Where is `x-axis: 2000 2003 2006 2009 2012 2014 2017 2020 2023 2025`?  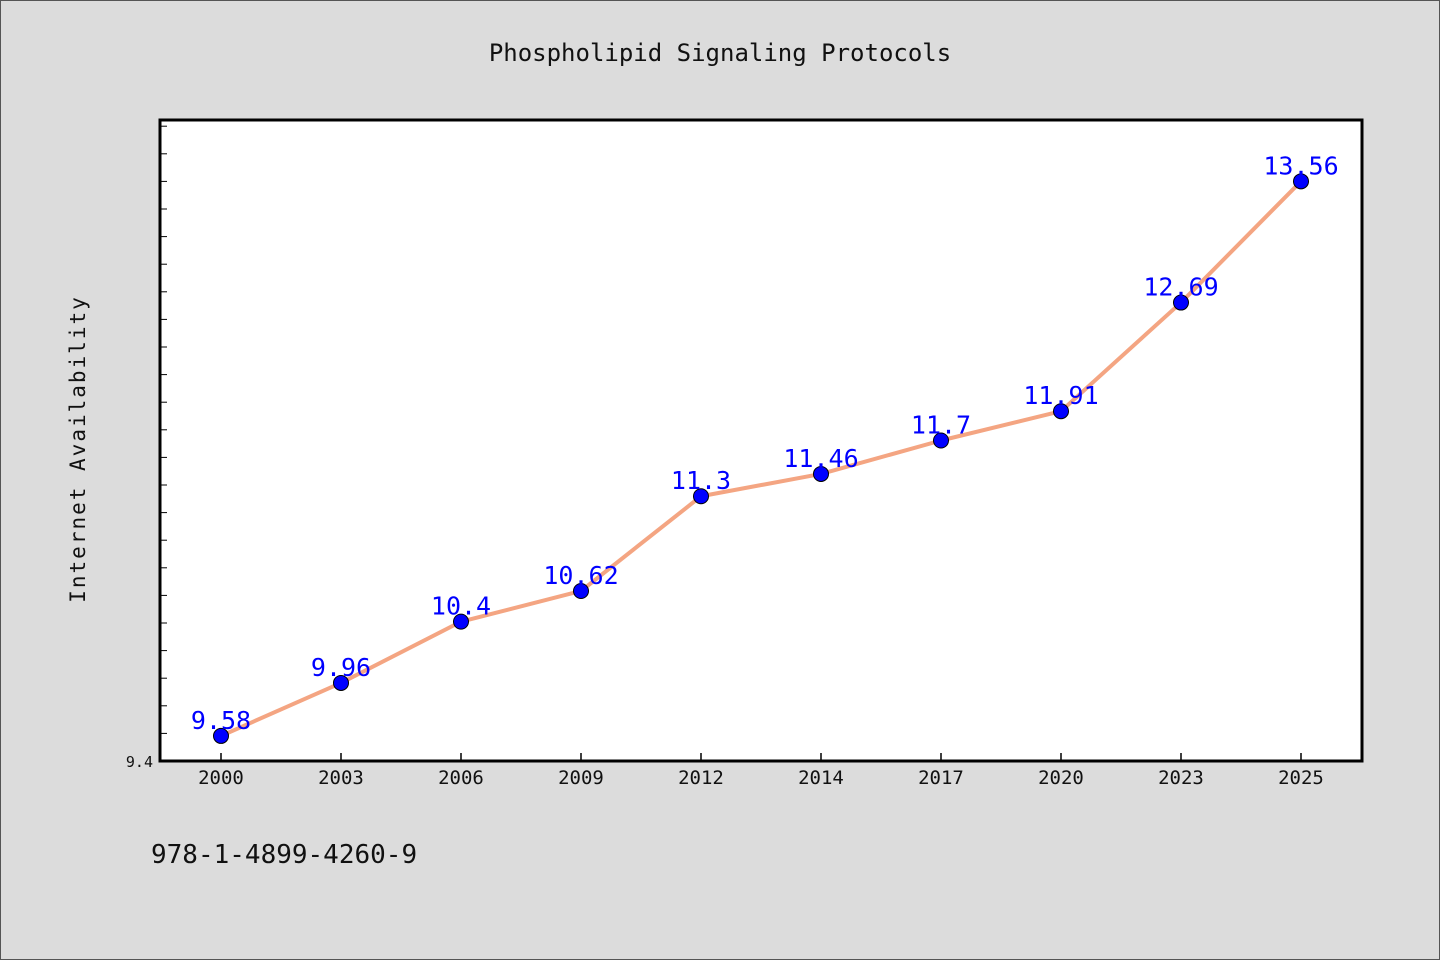
x-axis: 2000 2003 2006 2009 2012 2014 2017 2020 2023 2025 is located at coordinates (761, 771).